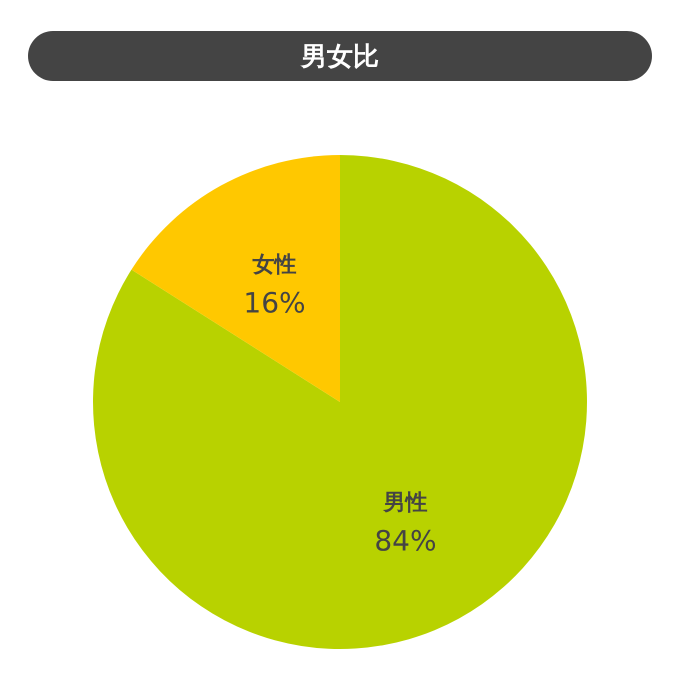  I want to click on data-label: 16%, so click(274, 303).